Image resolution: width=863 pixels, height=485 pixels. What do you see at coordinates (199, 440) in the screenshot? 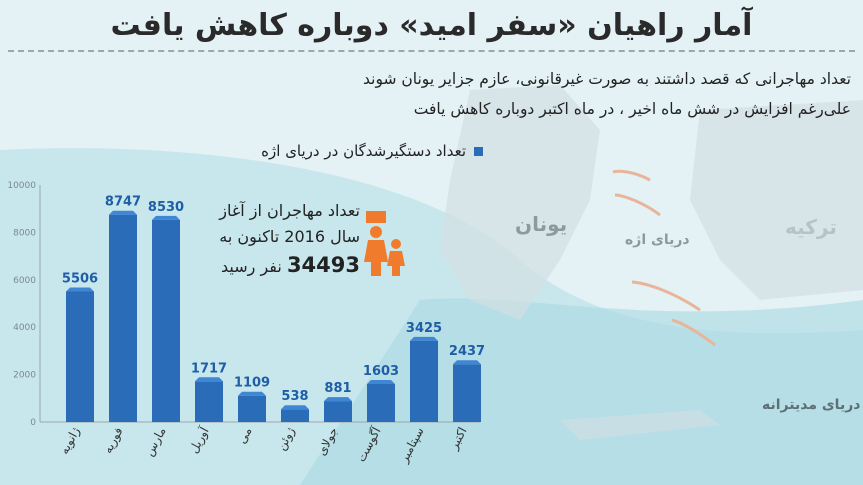
I see `x-tick-label: آوریل` at bounding box center [199, 440].